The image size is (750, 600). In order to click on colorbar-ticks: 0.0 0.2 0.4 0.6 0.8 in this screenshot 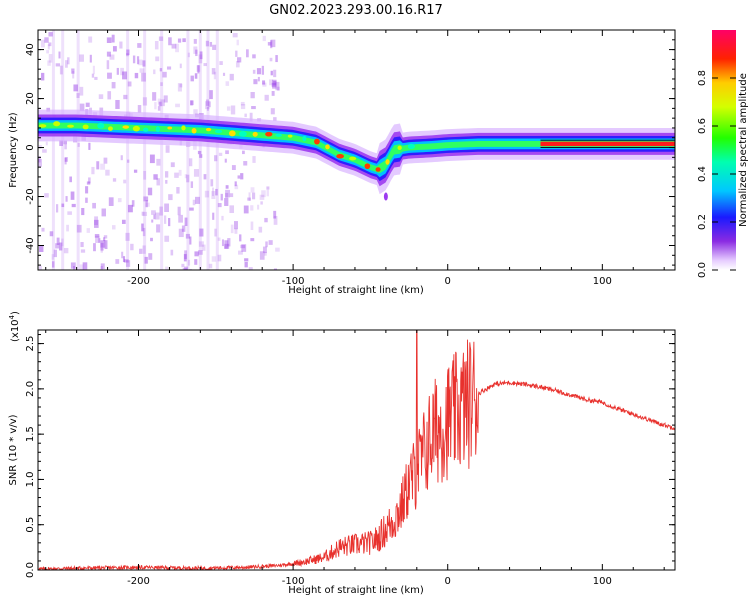, I will do `click(716, 174)`.